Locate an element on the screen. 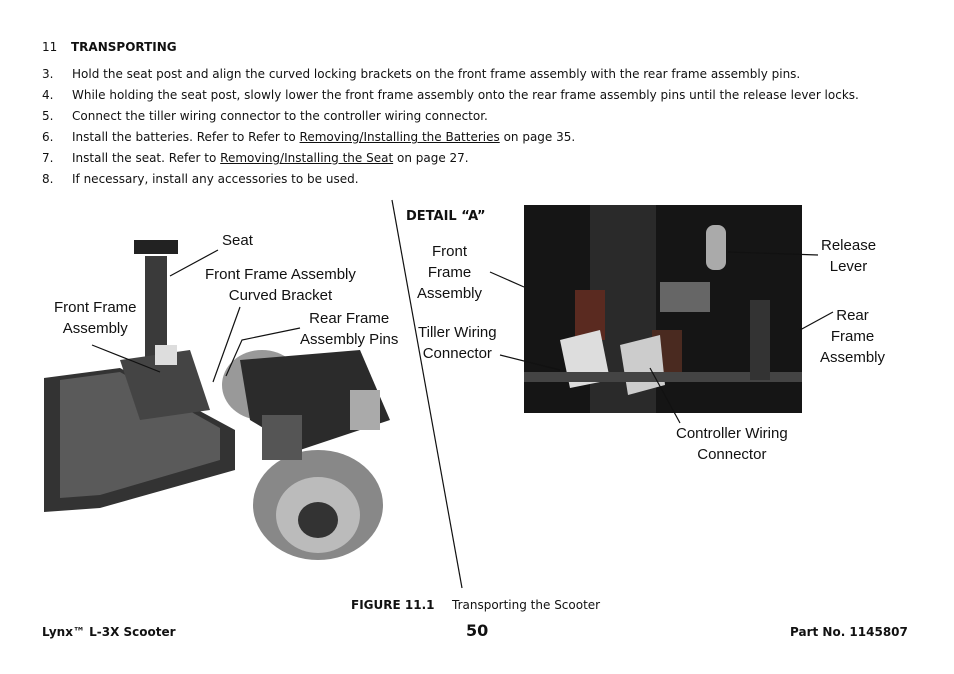  caption-number: FIGURE 11.1 is located at coordinates (393, 605).